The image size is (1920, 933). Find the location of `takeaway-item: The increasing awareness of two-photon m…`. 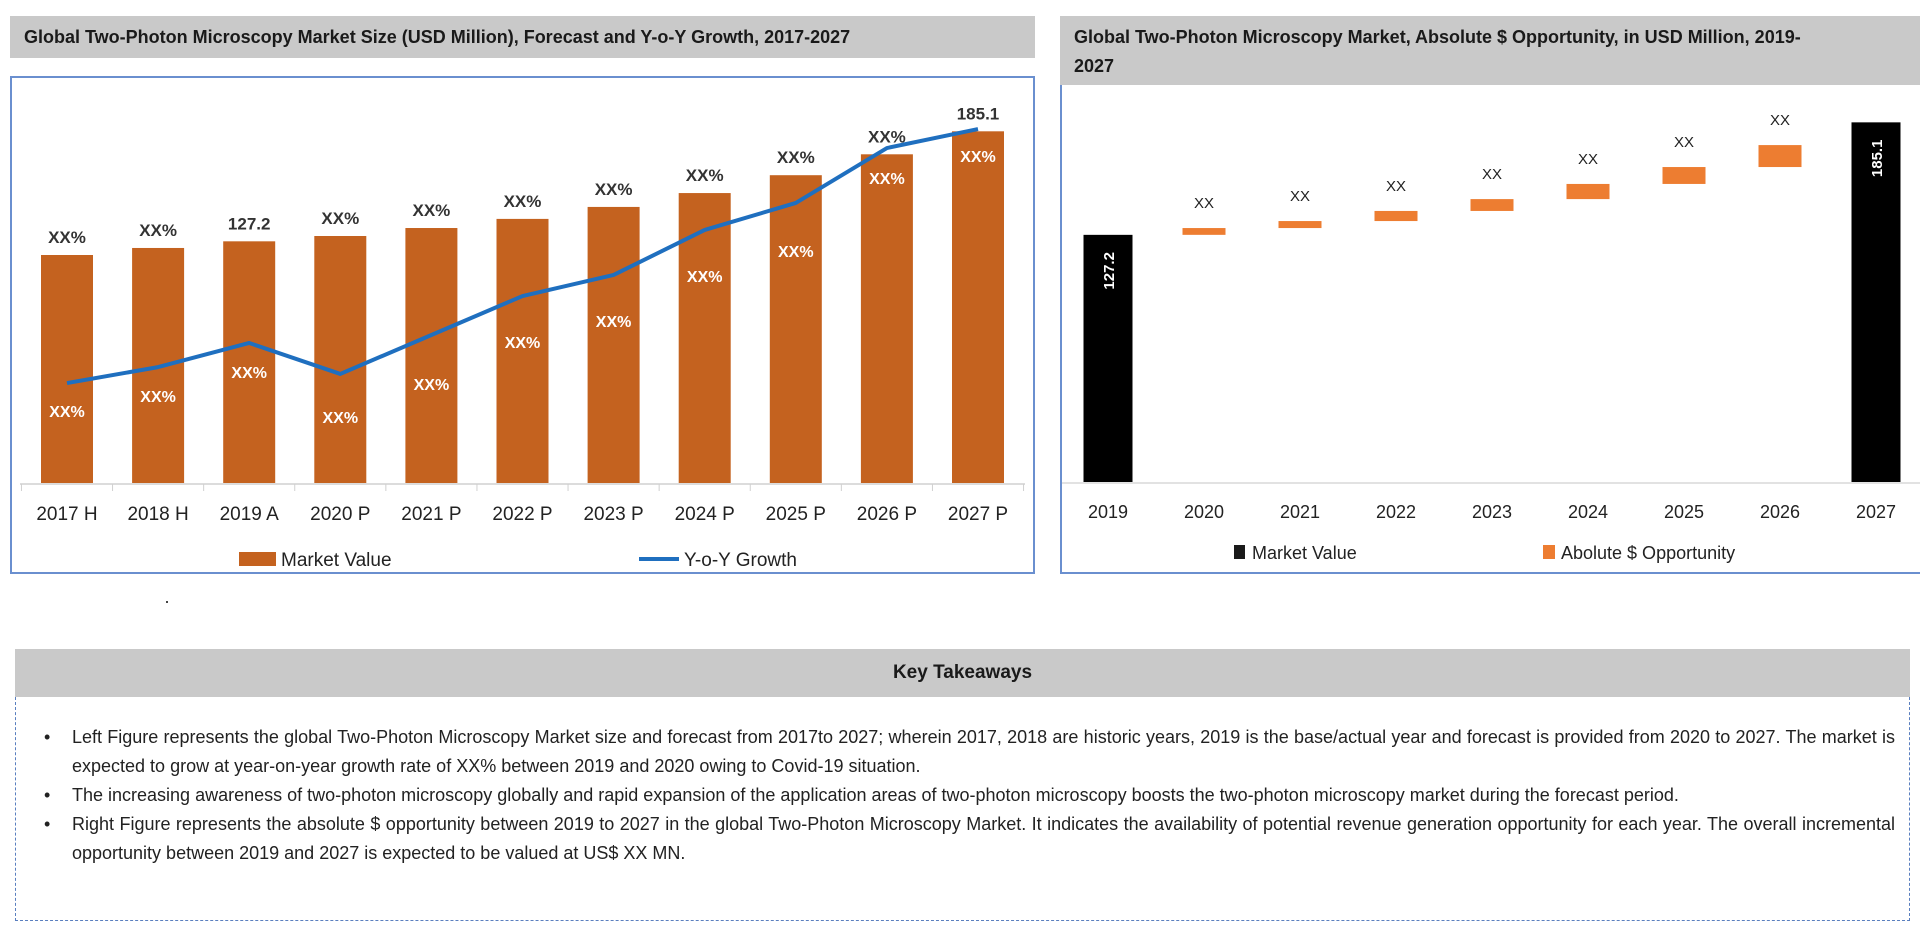

takeaway-item: The increasing awareness of two-photon m… is located at coordinates (968, 795).